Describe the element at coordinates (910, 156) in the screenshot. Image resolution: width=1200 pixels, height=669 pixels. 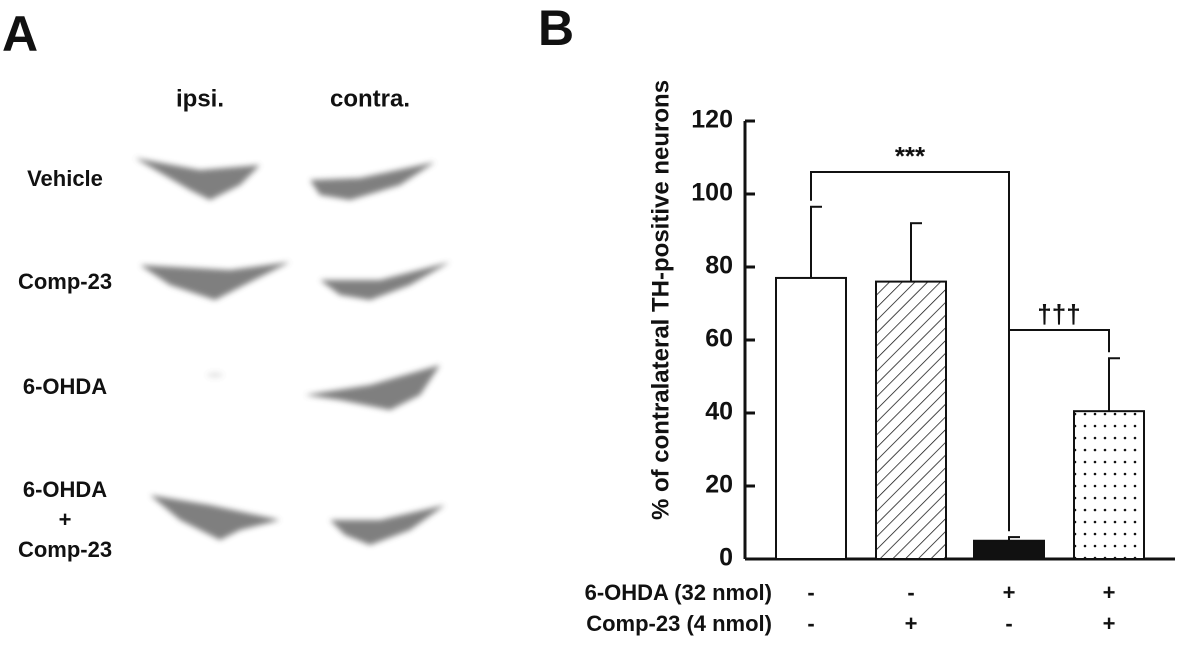
I see `significance-label: ***` at that location.